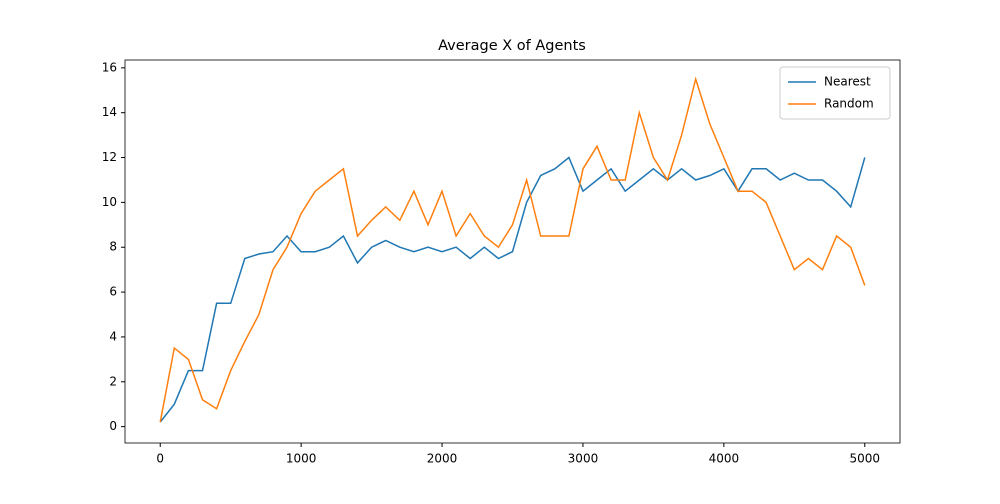 The image size is (1000, 504). I want to click on y-tick-label: 6, so click(113, 292).